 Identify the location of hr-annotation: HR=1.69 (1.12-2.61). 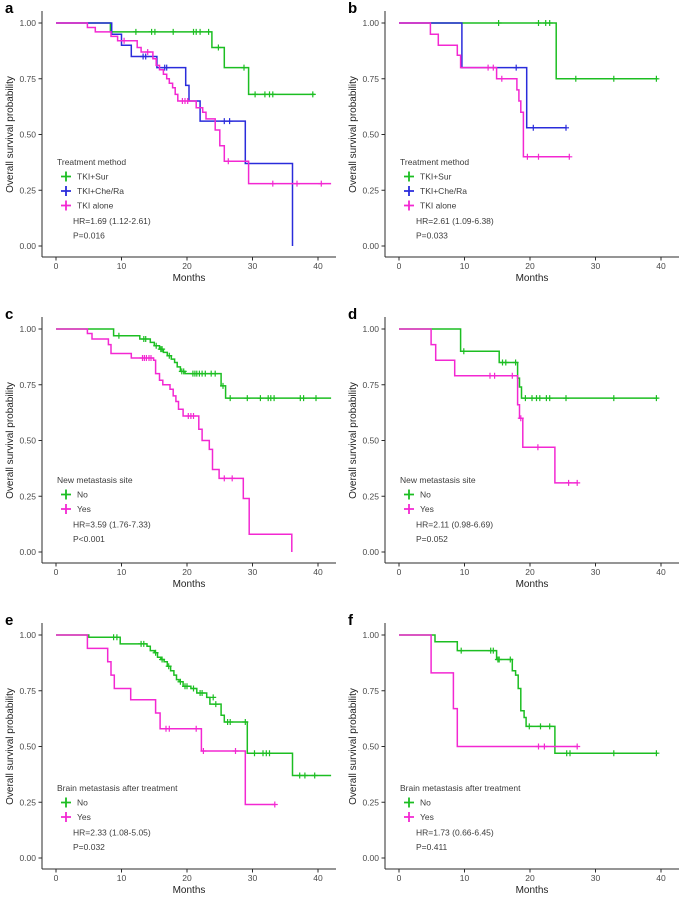
(112, 221).